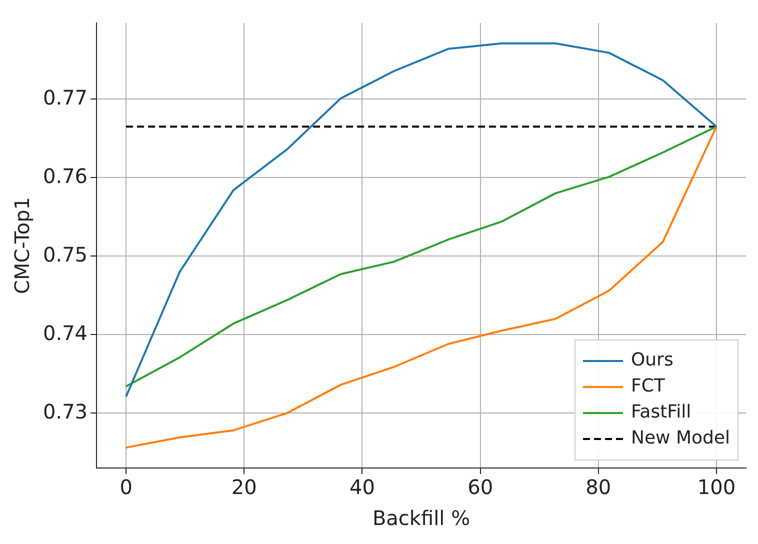 The width and height of the screenshot is (758, 544). What do you see at coordinates (680, 438) in the screenshot?
I see `legend-label: New Model` at bounding box center [680, 438].